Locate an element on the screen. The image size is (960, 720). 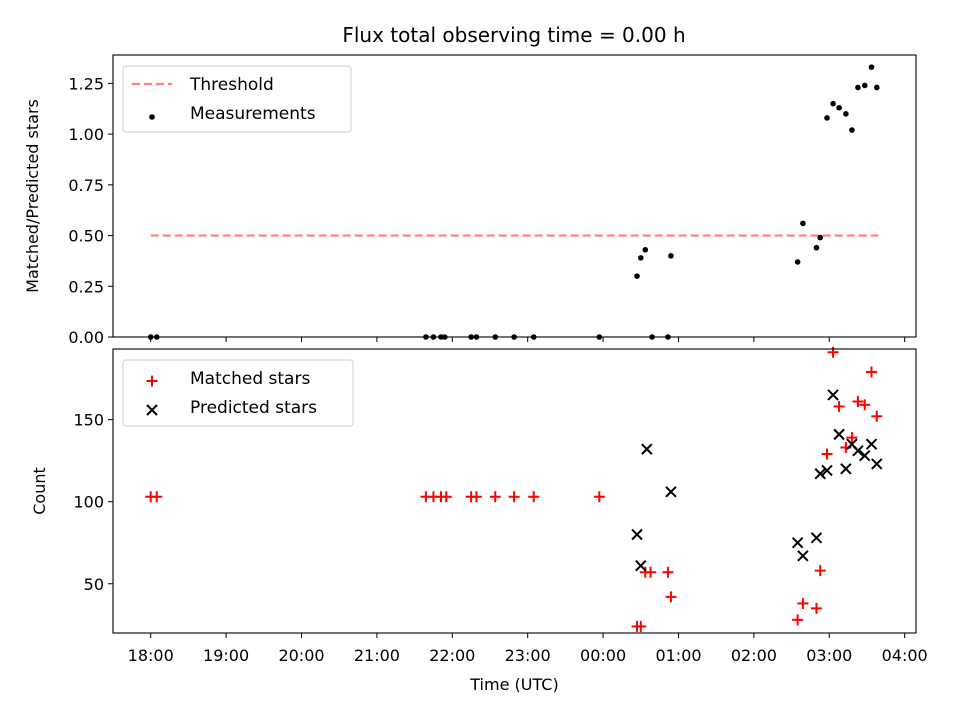
x-tick-label: 20:00 is located at coordinates (301, 655).